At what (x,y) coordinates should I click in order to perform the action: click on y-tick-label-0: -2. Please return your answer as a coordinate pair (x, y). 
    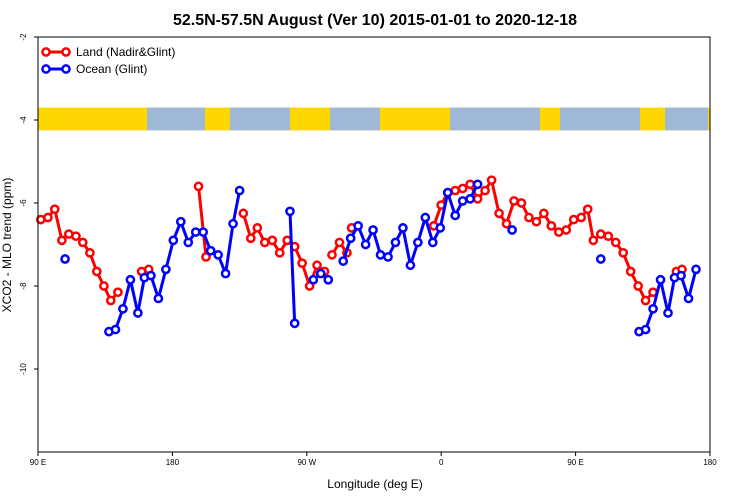
    Looking at the image, I should click on (23, 37).